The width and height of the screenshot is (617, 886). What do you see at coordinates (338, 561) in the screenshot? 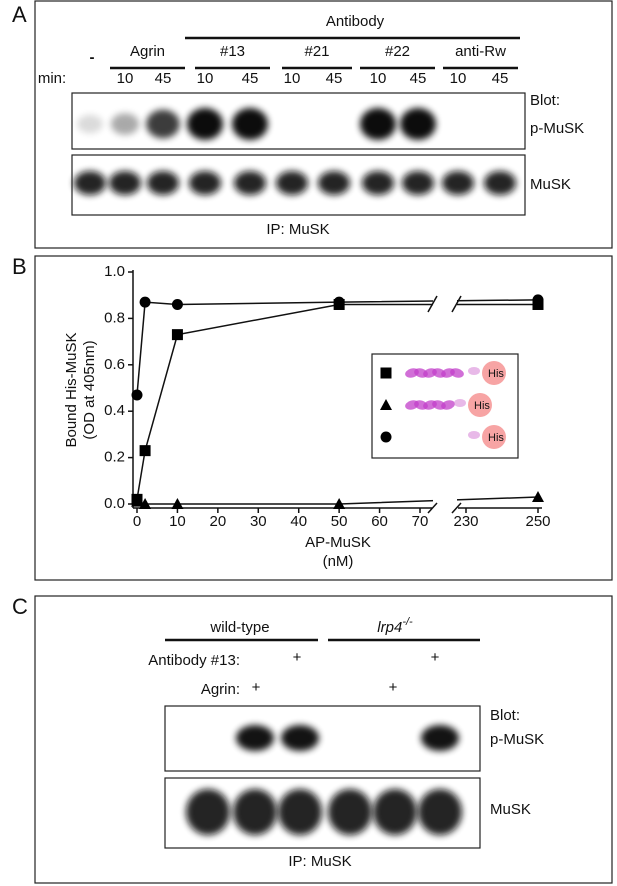
I see `x-axis-label: (nM)` at bounding box center [338, 561].